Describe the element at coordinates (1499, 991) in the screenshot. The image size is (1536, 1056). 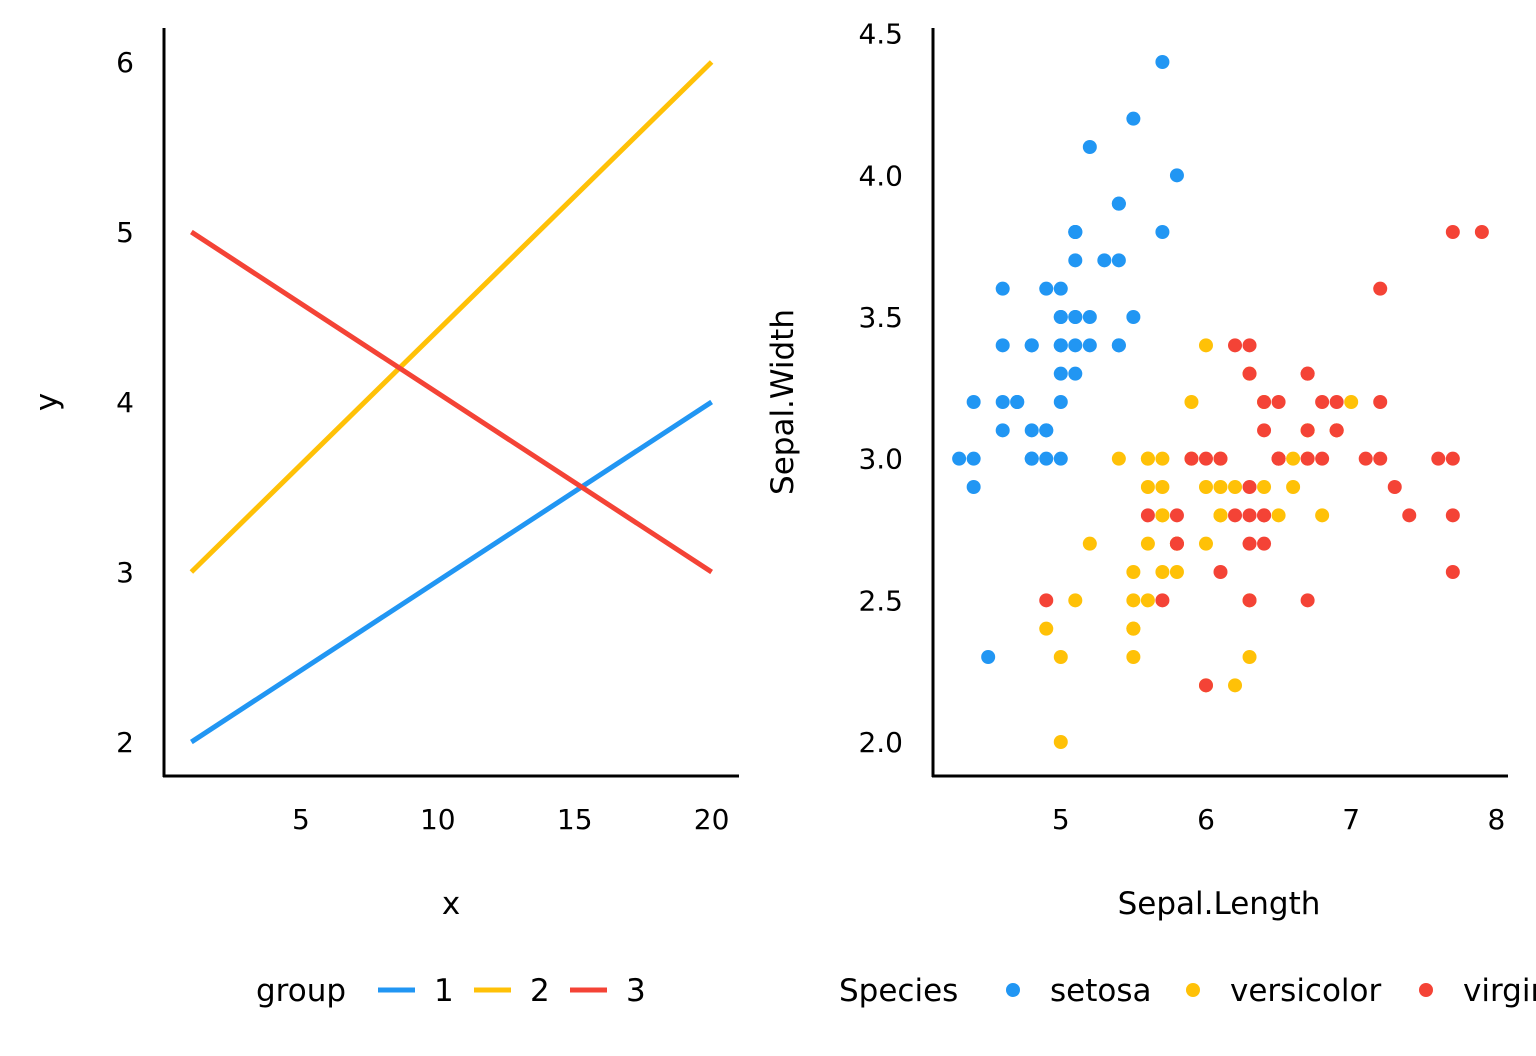
I see `scatter-legend-label-virginica: virginica` at that location.